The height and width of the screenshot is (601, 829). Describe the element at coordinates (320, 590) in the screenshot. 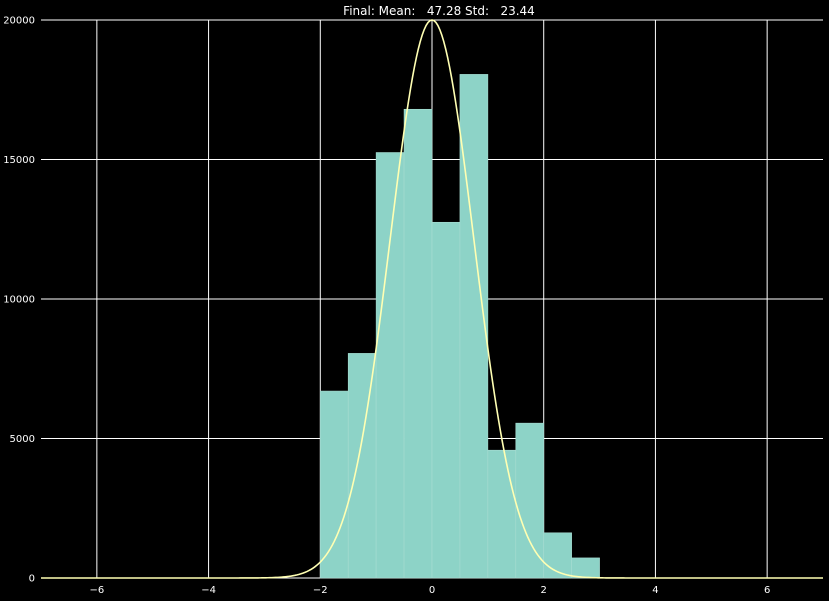

I see `x-tick-label: −2` at that location.